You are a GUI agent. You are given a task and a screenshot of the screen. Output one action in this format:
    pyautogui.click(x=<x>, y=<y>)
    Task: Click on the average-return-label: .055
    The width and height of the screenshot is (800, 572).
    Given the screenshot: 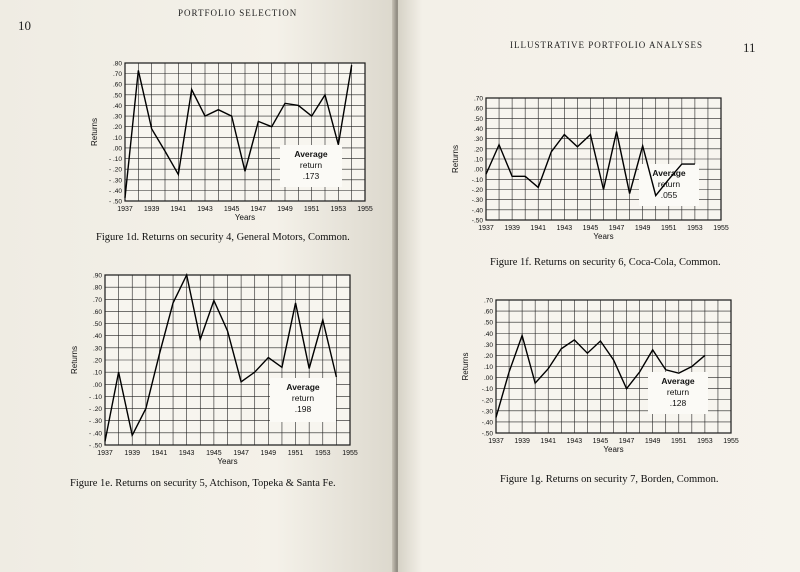 What is the action you would take?
    pyautogui.click(x=669, y=195)
    